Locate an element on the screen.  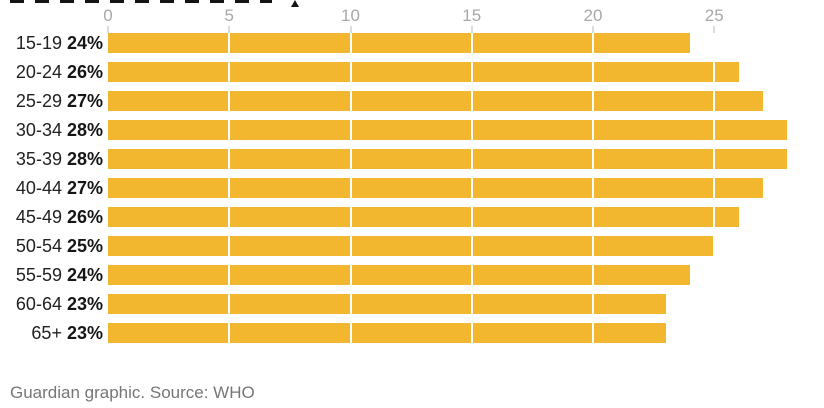
x-axis: 0 5 10 15 20 25 is located at coordinates (463, 16).